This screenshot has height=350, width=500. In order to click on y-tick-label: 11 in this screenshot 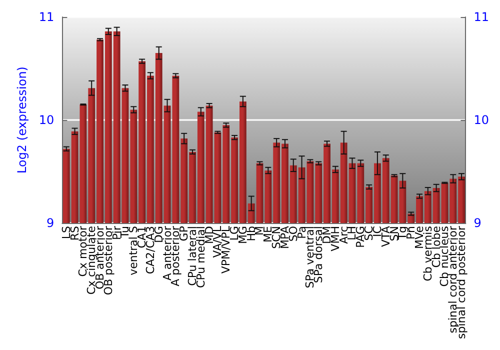, I will do `click(46, 17)`.